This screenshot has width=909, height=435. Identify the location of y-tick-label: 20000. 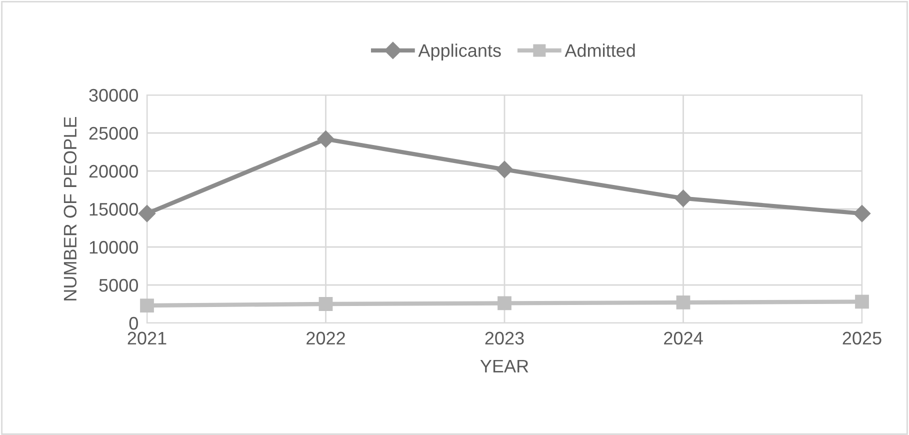
(113, 171).